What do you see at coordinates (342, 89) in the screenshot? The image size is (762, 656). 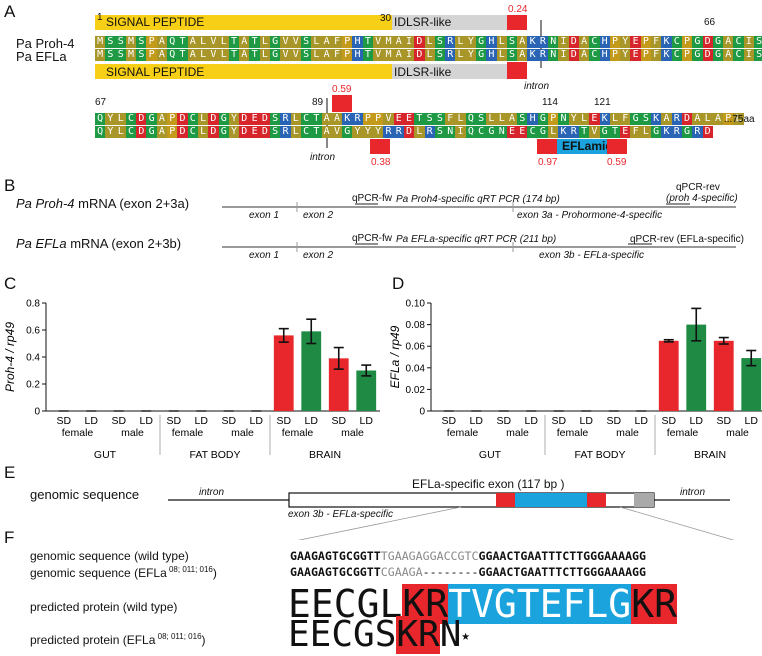 I see `value-059a: 0.59` at bounding box center [342, 89].